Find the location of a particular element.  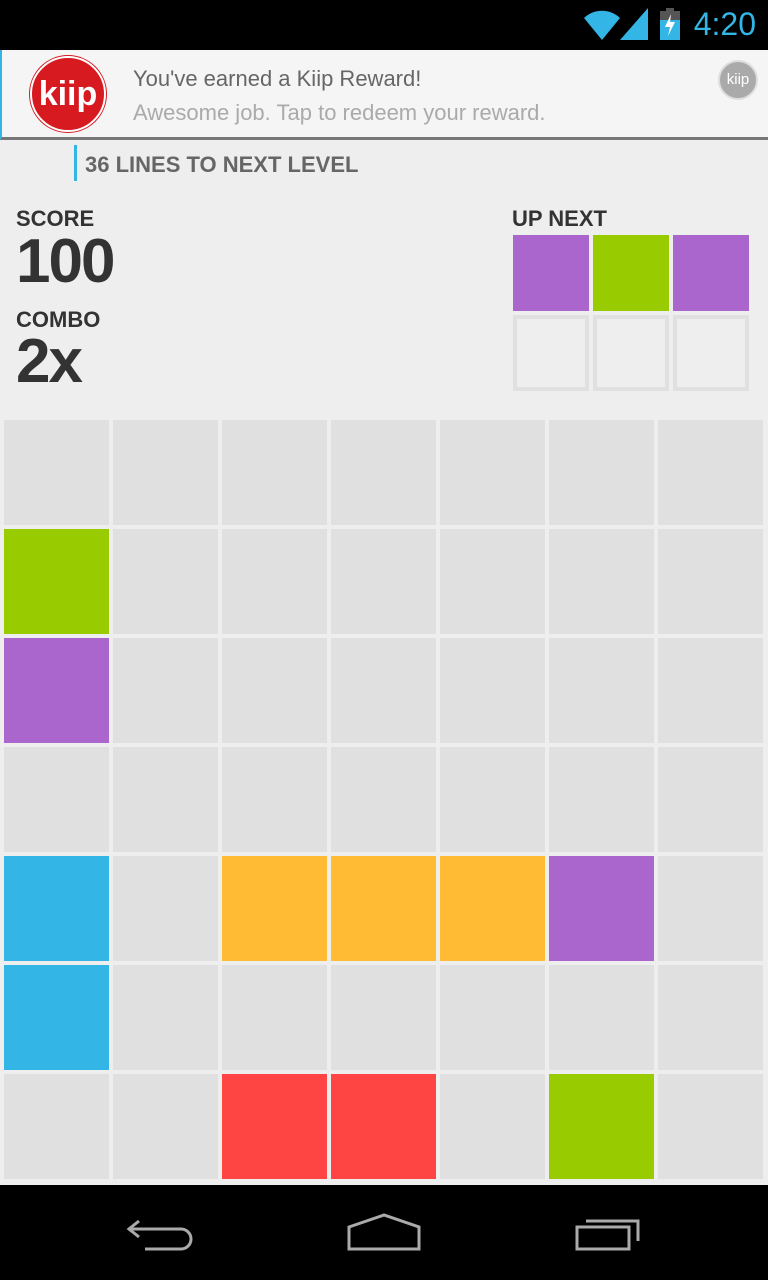

combo-value: 2x is located at coordinates (49, 361).